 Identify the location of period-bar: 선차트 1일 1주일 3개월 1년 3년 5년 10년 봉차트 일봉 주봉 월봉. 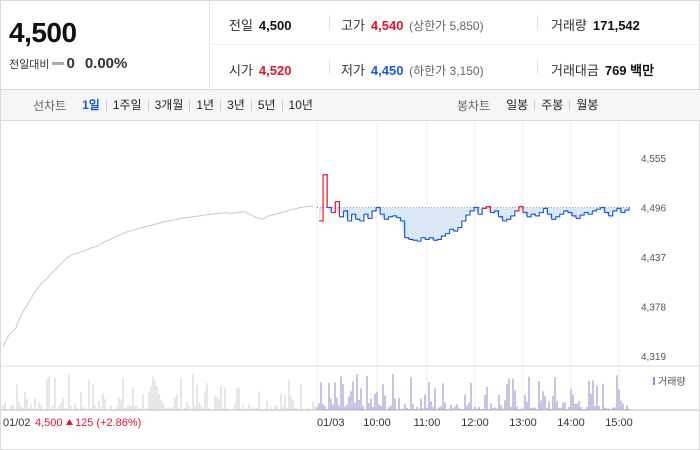
(350, 105).